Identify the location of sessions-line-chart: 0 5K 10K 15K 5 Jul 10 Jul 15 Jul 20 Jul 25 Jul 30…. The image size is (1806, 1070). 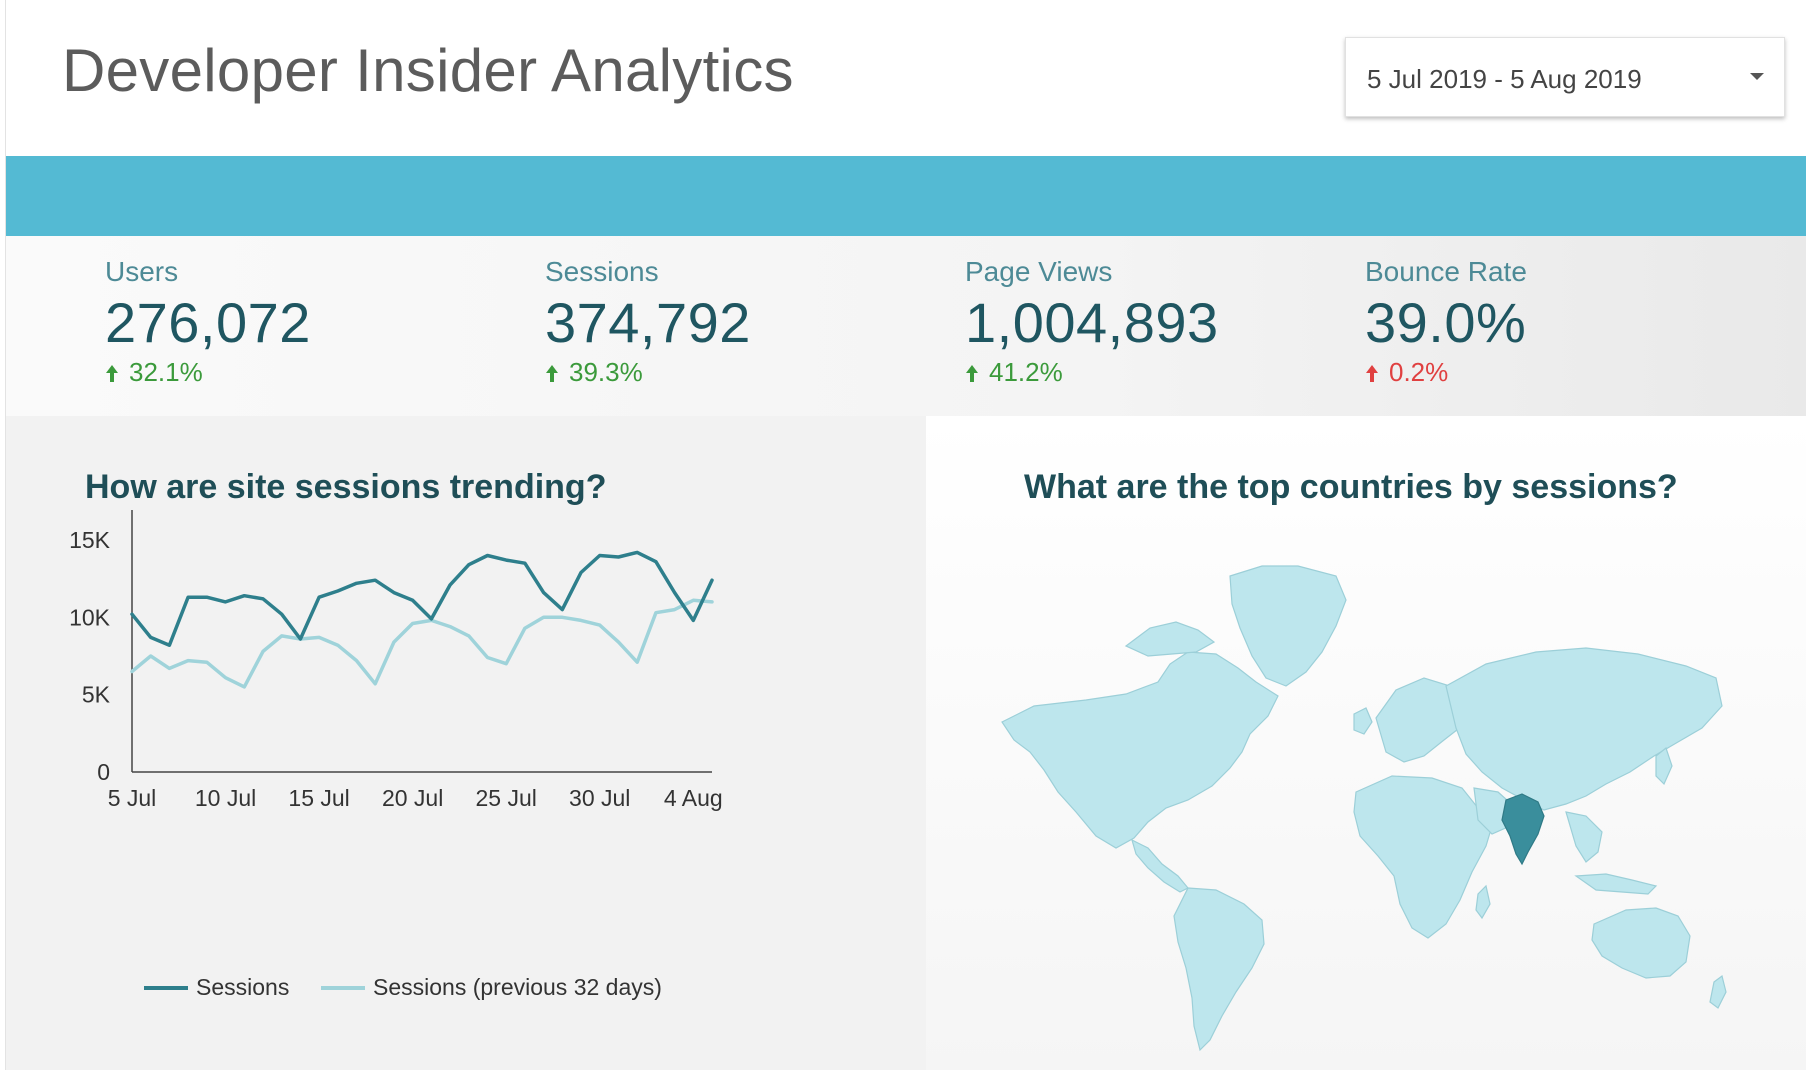
(396, 660).